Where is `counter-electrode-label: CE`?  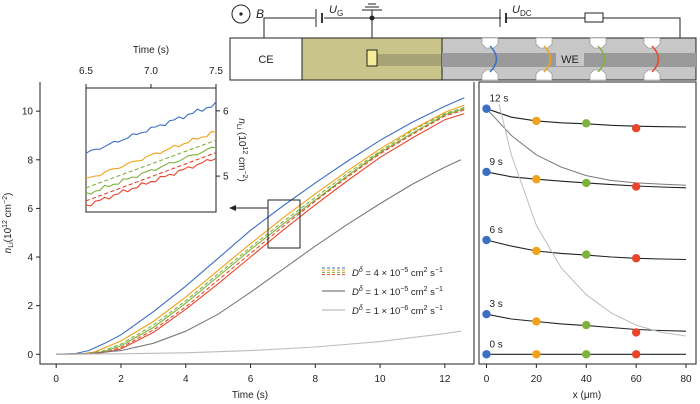
counter-electrode-label: CE is located at coordinates (265, 60).